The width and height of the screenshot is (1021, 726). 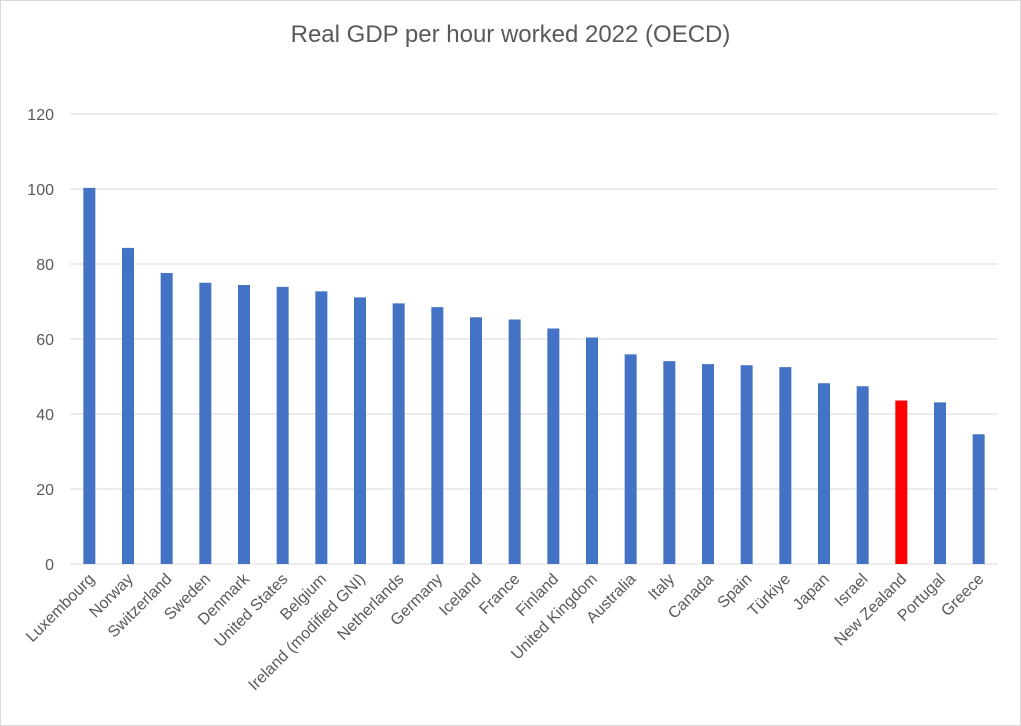 I want to click on y-axis-tick-labels: 0 20 40 60 80 100 120, so click(x=40, y=340).